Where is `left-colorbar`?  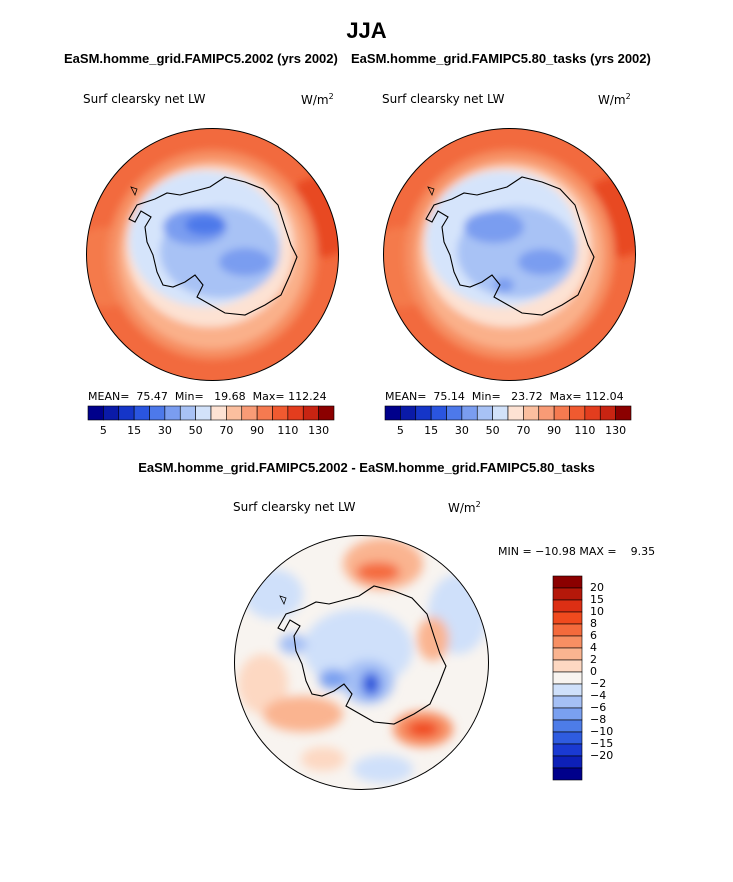
left-colorbar is located at coordinates (211, 413).